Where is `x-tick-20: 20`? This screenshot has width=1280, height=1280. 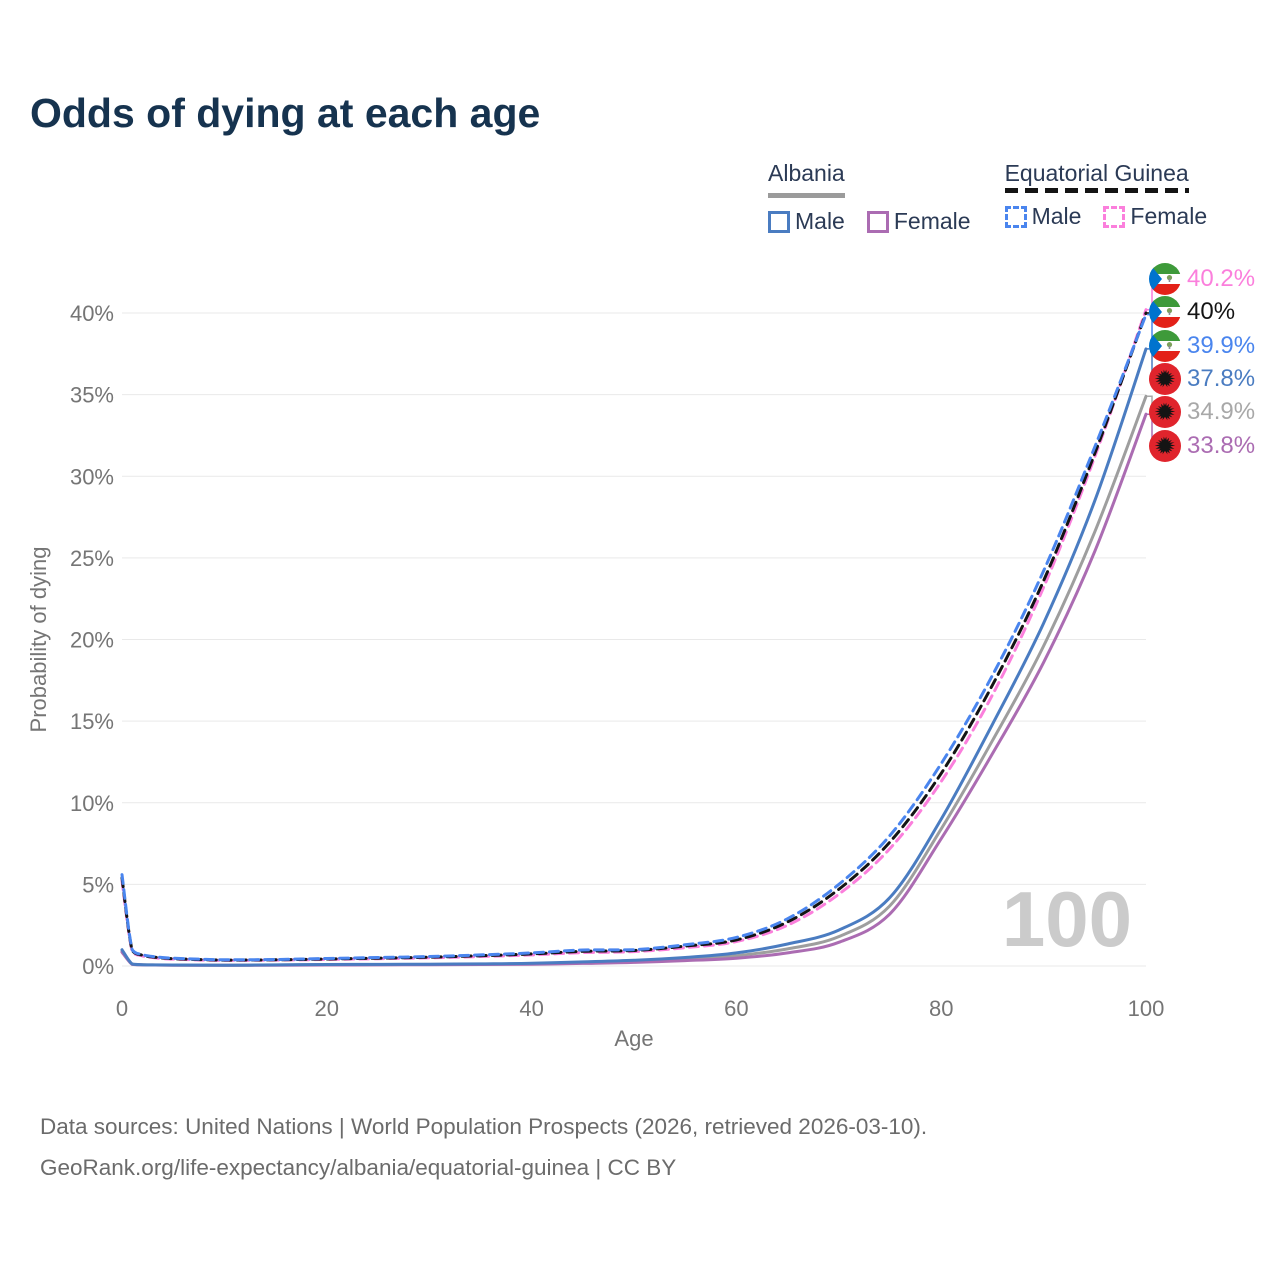
x-tick-20: 20 is located at coordinates (327, 1008).